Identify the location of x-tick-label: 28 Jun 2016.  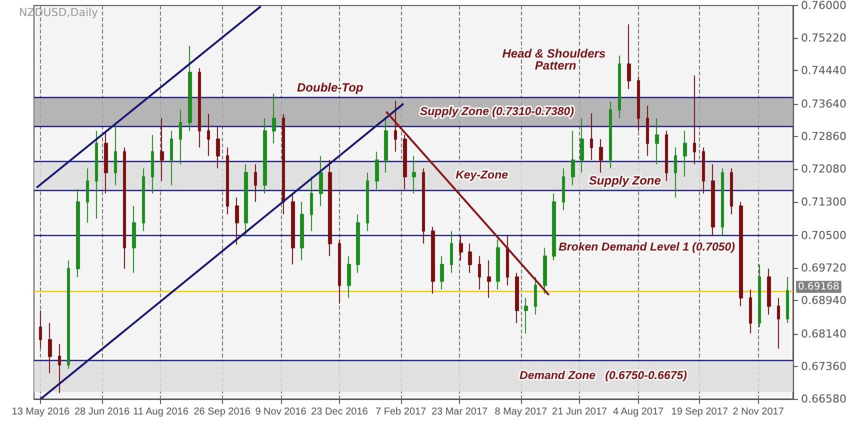
(102, 412).